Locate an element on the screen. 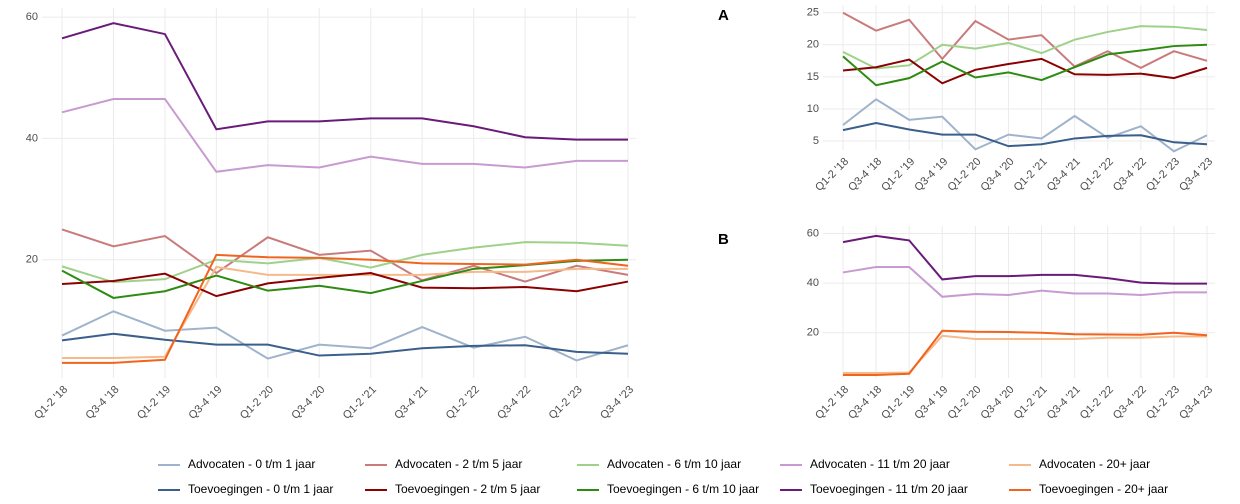 This screenshot has width=1240, height=504. legend-label: Toevoegingen - 0 t/m 1 jaar is located at coordinates (260, 489).